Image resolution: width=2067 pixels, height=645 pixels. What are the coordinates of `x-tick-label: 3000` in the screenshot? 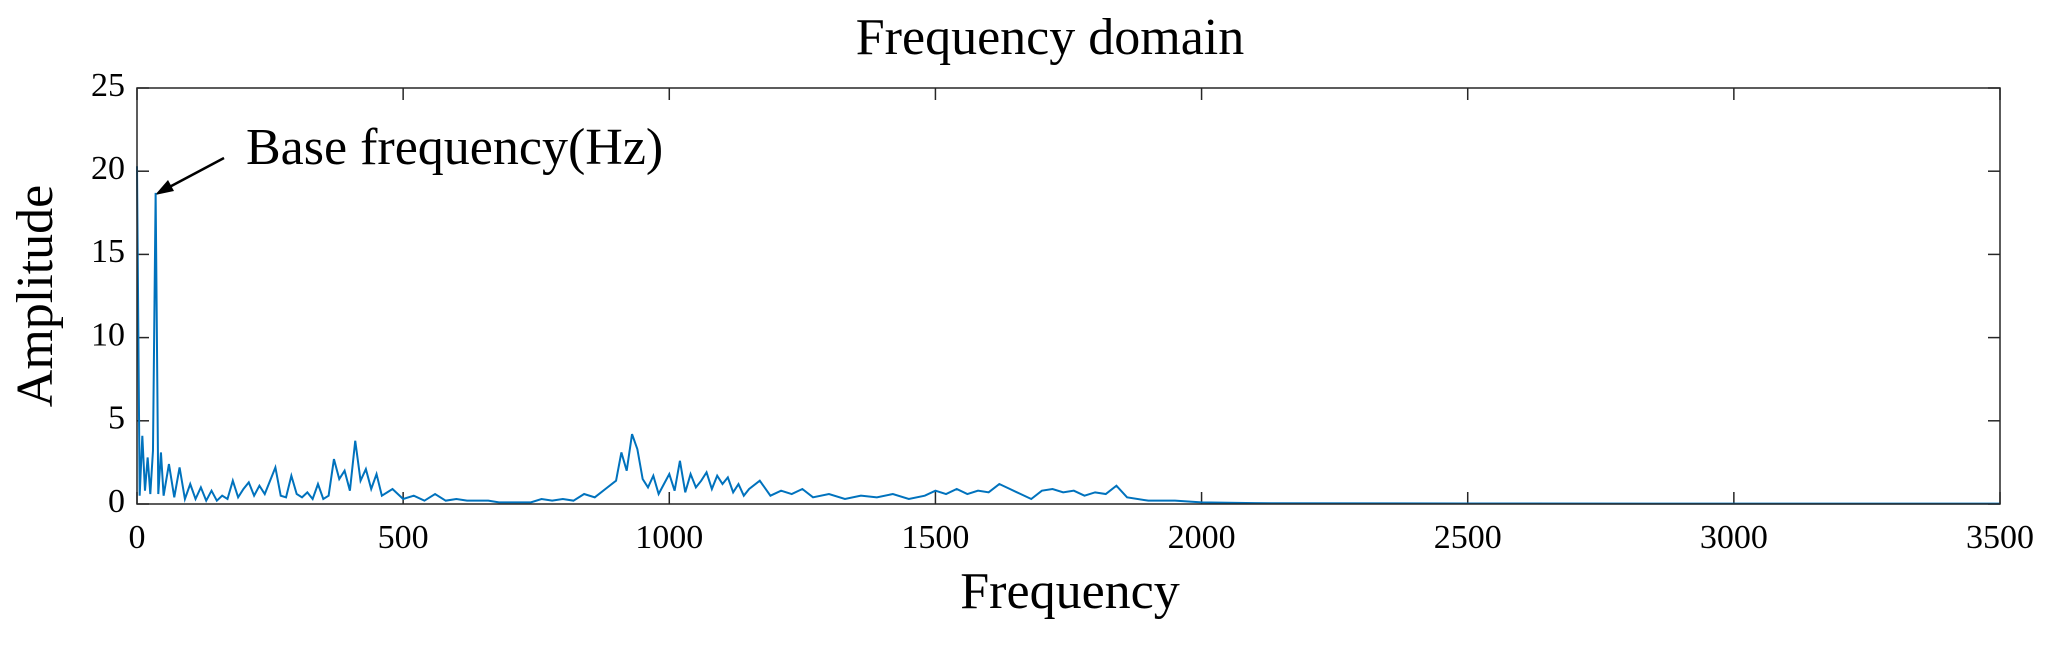 It's located at (1734, 537).